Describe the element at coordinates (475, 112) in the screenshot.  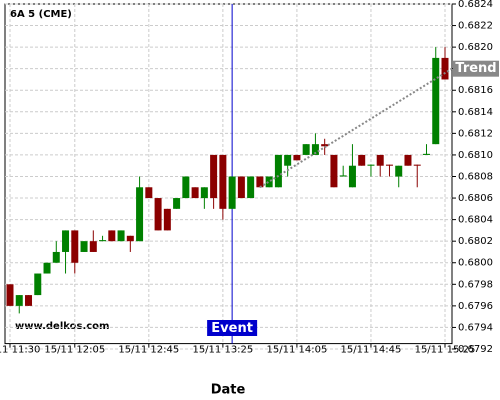
I see `y-tick-label: 0.6814` at that location.